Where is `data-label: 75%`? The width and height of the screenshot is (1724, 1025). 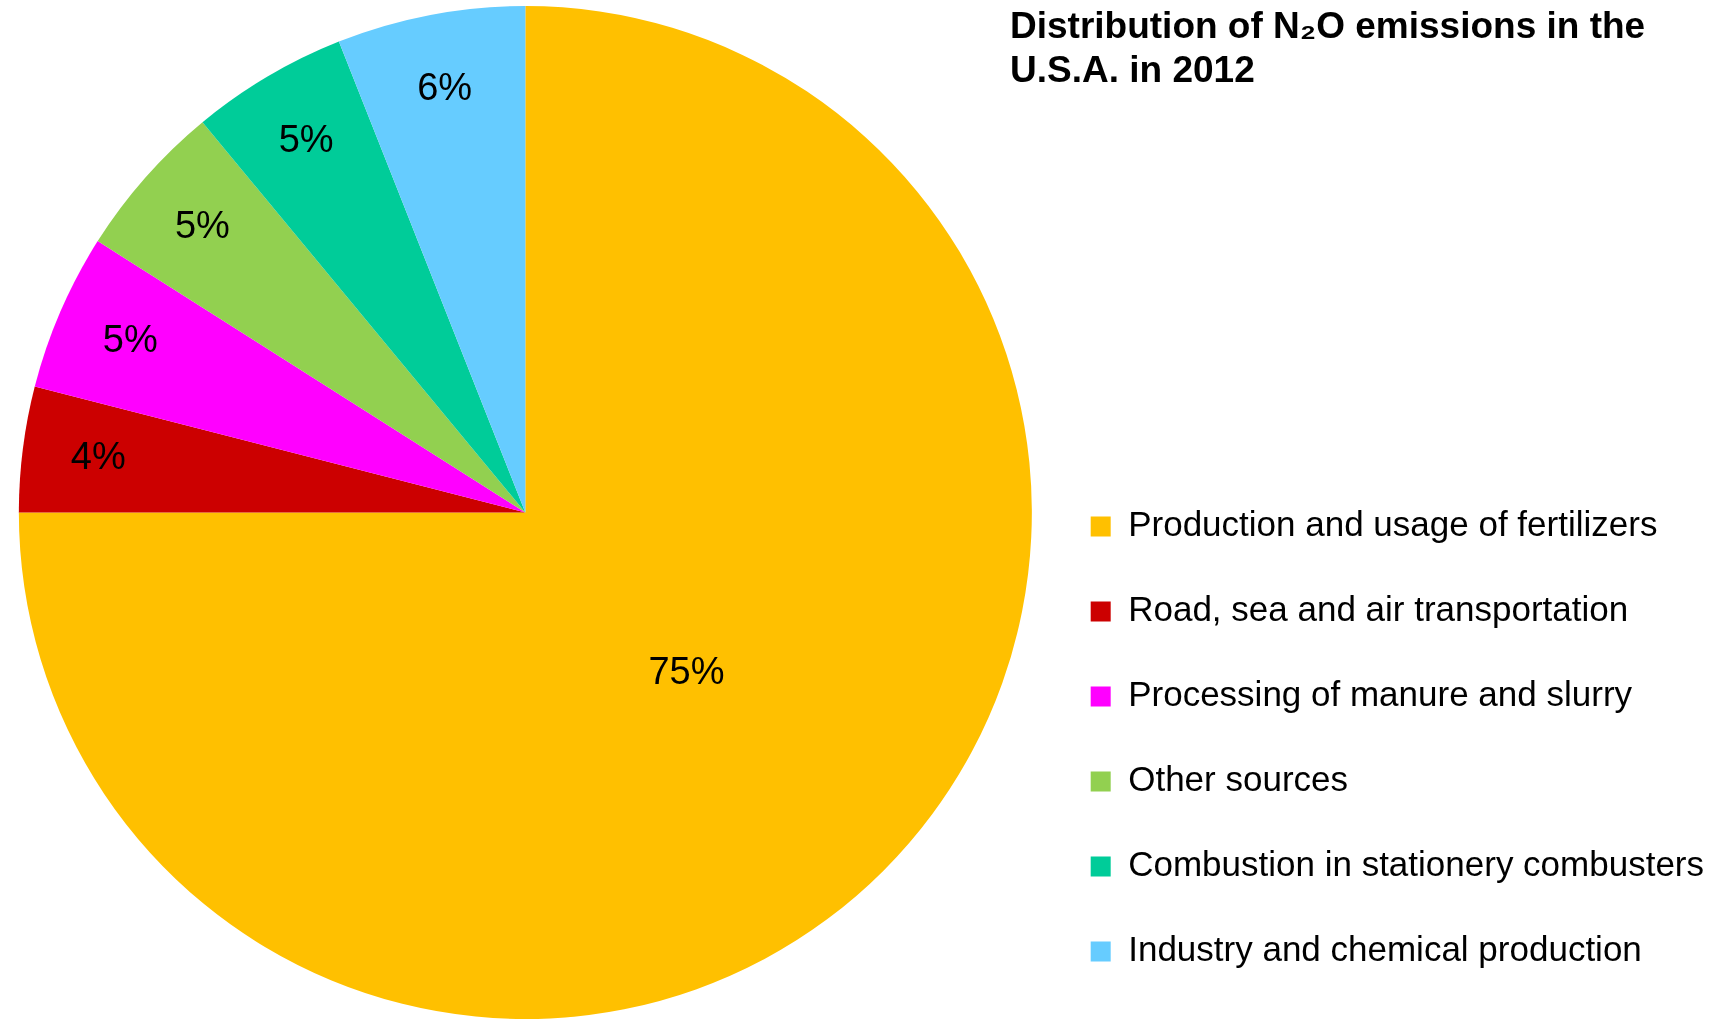
data-label: 75% is located at coordinates (686, 671).